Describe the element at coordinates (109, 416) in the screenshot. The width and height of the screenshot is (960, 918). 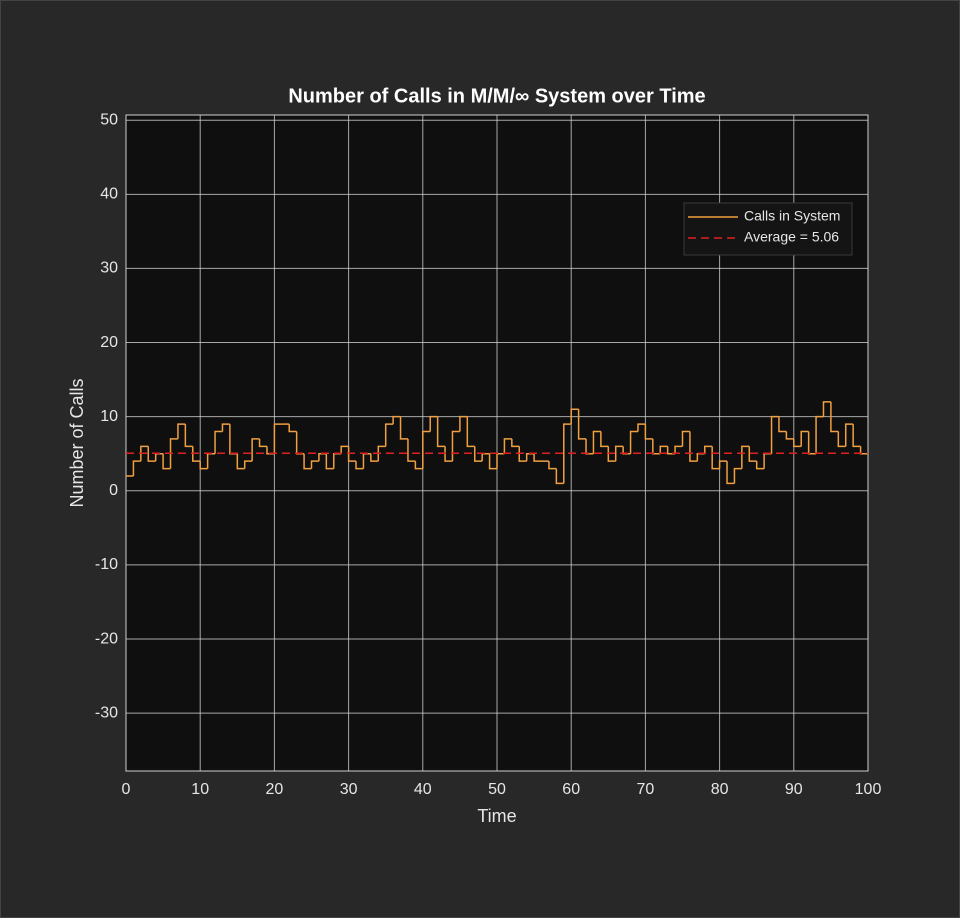
I see `y-tick-label: 10` at that location.